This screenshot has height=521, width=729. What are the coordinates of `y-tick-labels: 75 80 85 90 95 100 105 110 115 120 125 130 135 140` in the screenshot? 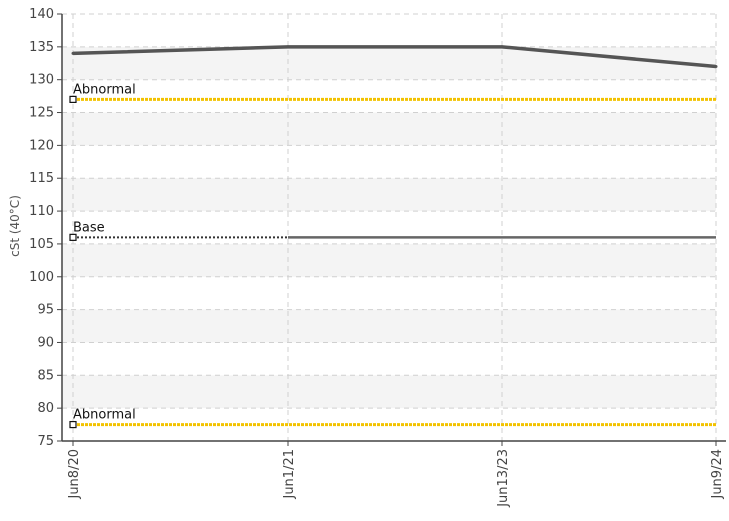 It's located at (41, 228).